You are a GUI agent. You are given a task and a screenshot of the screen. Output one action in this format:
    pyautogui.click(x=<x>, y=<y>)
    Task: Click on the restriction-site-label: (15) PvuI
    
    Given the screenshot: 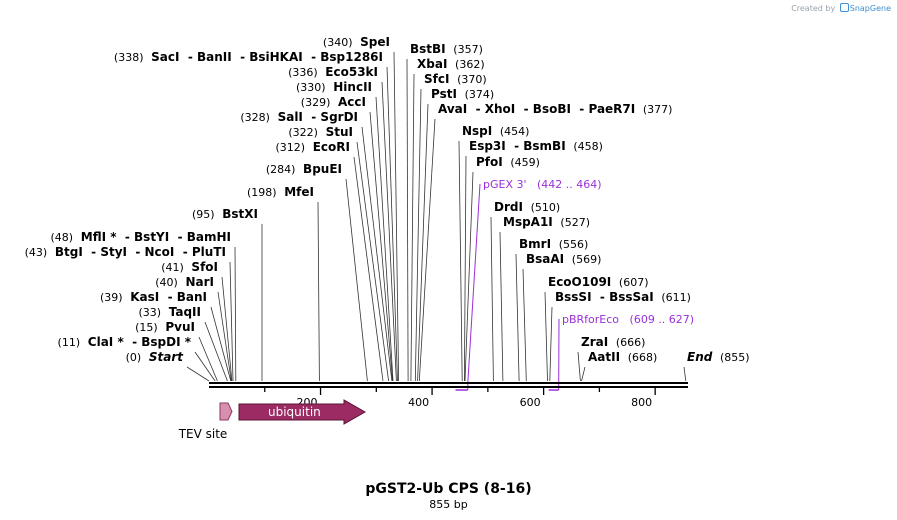 What is the action you would take?
    pyautogui.click(x=165, y=327)
    